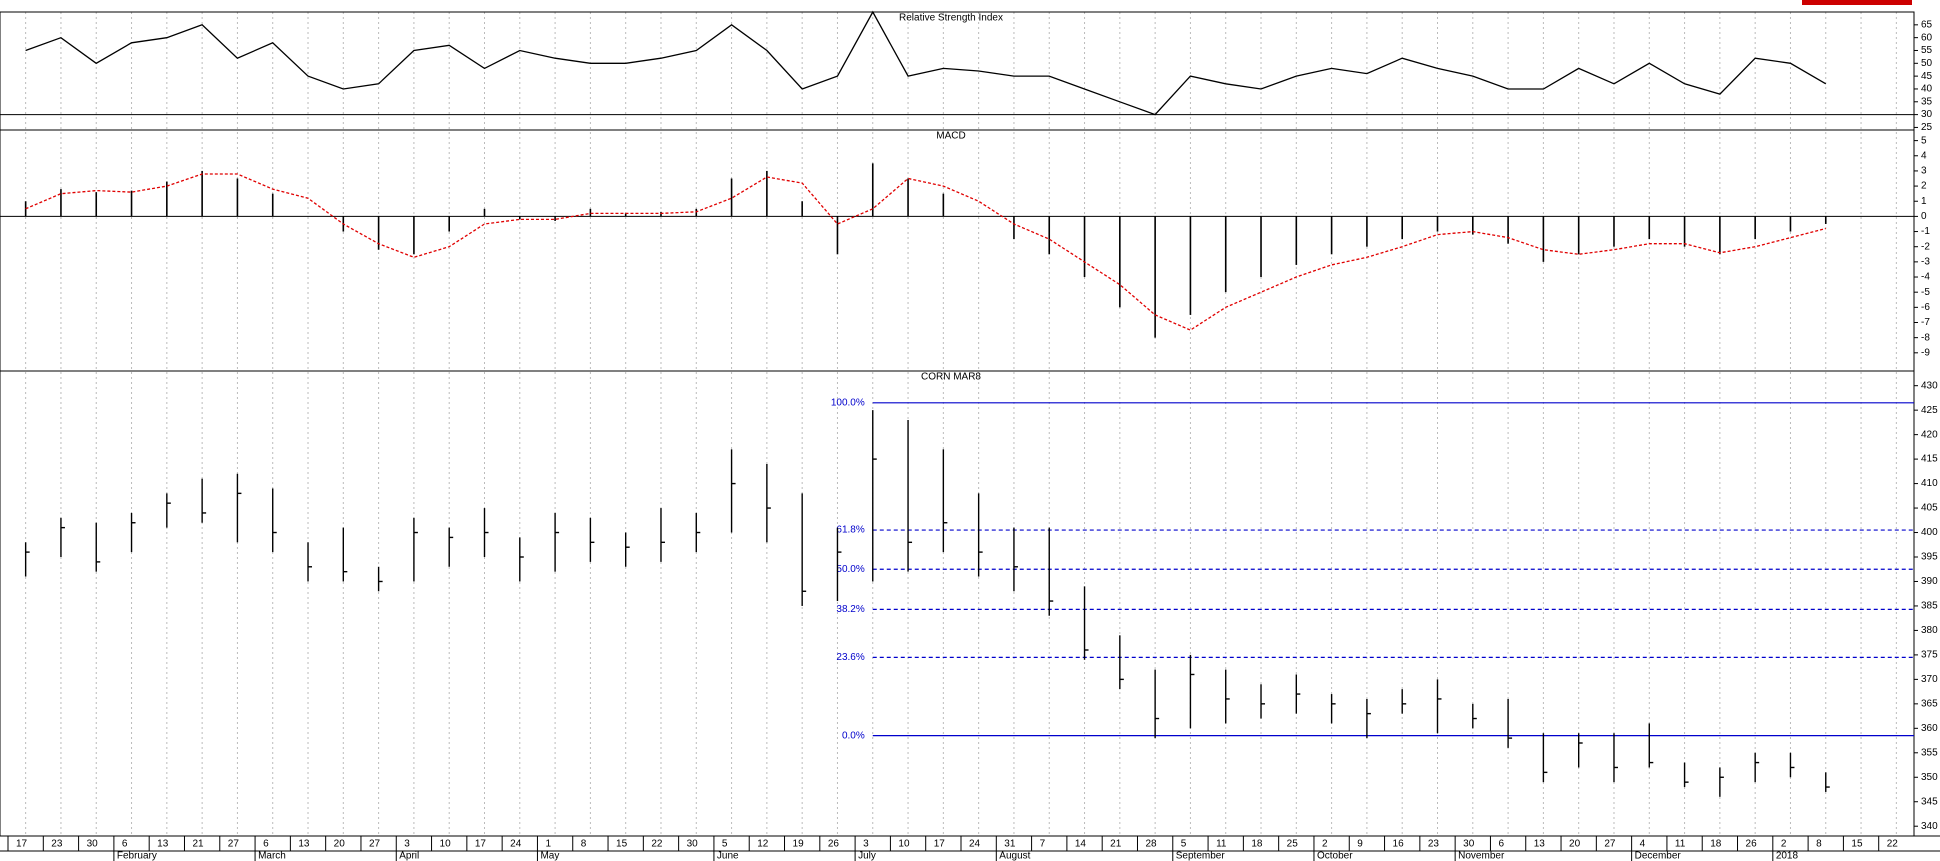 The height and width of the screenshot is (861, 1940). Describe the element at coordinates (1481, 856) in the screenshot. I see `month-label: November` at that location.